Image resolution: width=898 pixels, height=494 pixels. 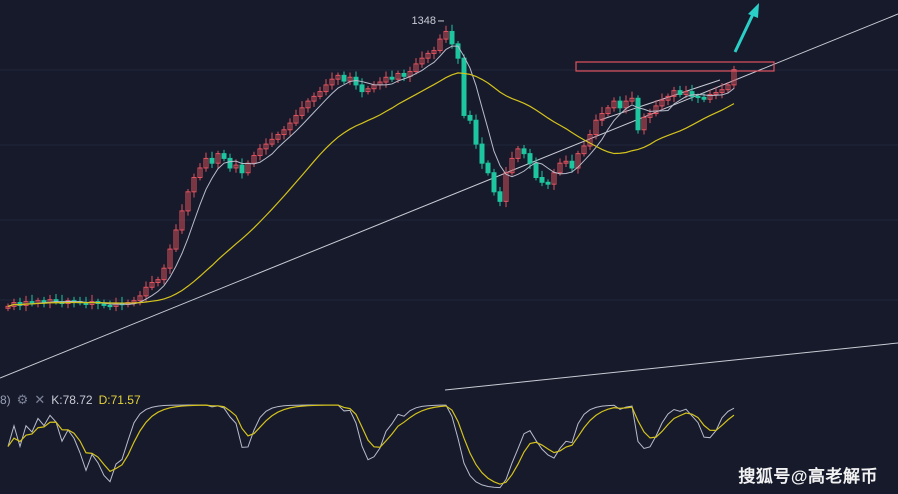 What do you see at coordinates (119, 400) in the screenshot?
I see `d-value-label: D:71.57` at bounding box center [119, 400].